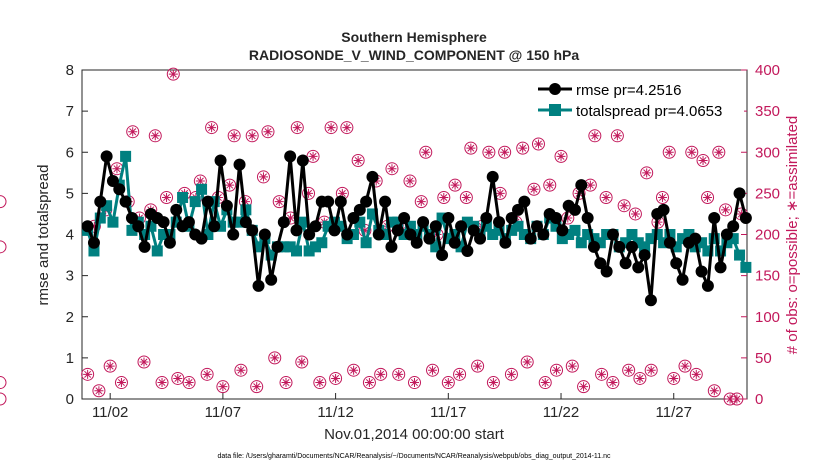 This screenshot has height=470, width=830. Describe the element at coordinates (70, 276) in the screenshot. I see `y-tick-label: 3` at that location.